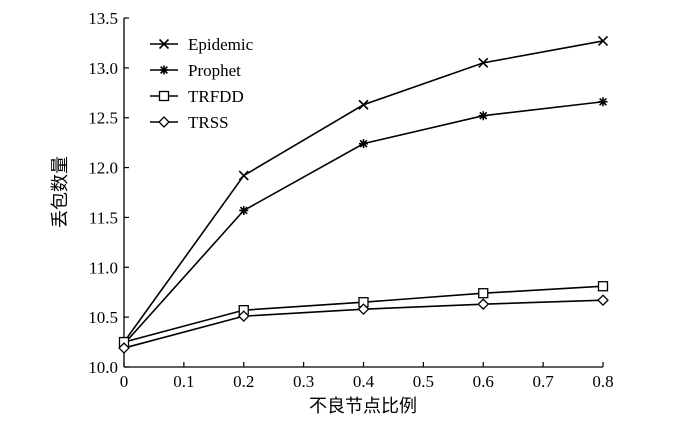 The image size is (700, 422). Describe the element at coordinates (363, 406) in the screenshot. I see `x-axis-label: 不良节点比例` at that location.